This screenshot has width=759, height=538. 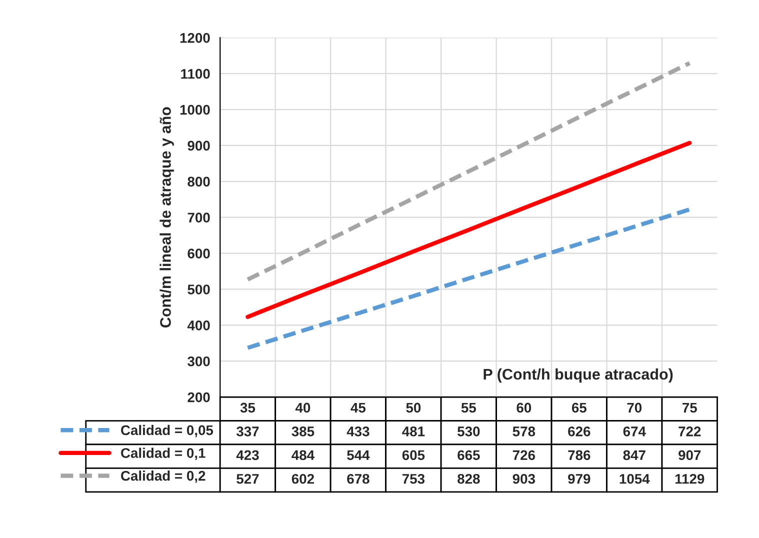 What do you see at coordinates (195, 37) in the screenshot?
I see `y-tick-label: 1200` at bounding box center [195, 37].